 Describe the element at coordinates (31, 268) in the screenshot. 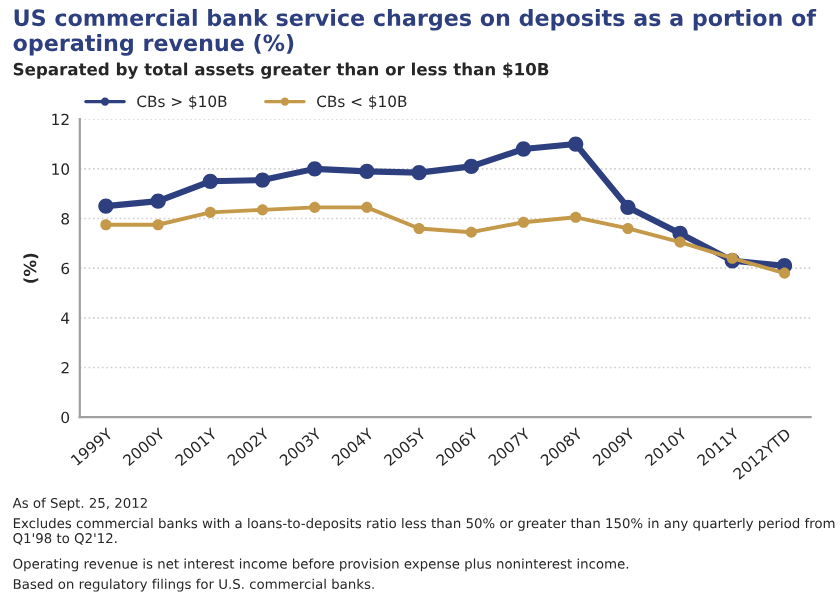

I see `y-axis-title: (%)` at that location.